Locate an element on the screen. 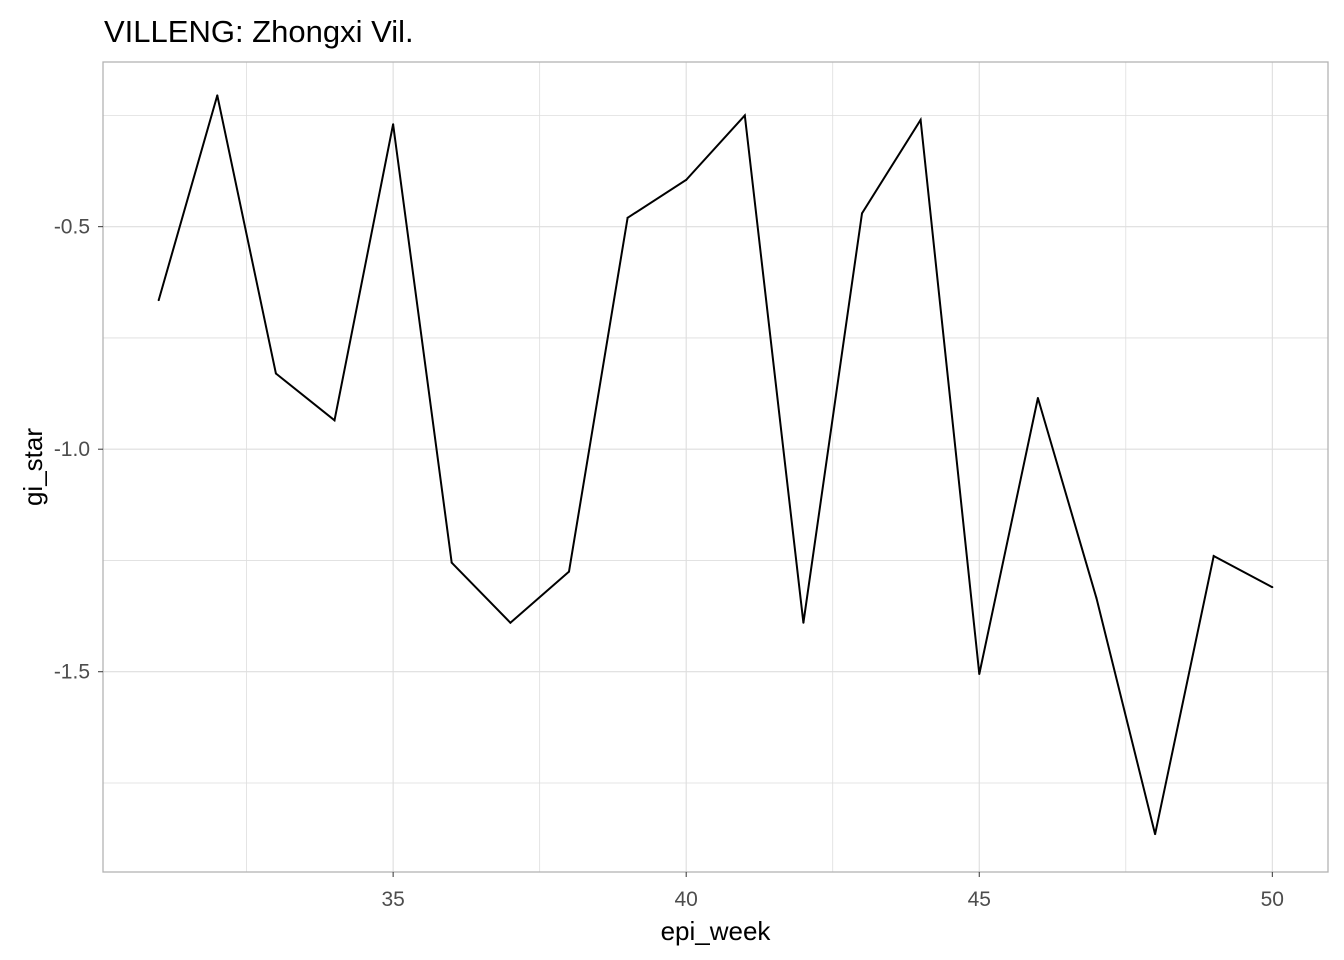 The width and height of the screenshot is (1344, 960). y-axis-ticks: -1.5 -1.0 -0.5 is located at coordinates (78, 450).